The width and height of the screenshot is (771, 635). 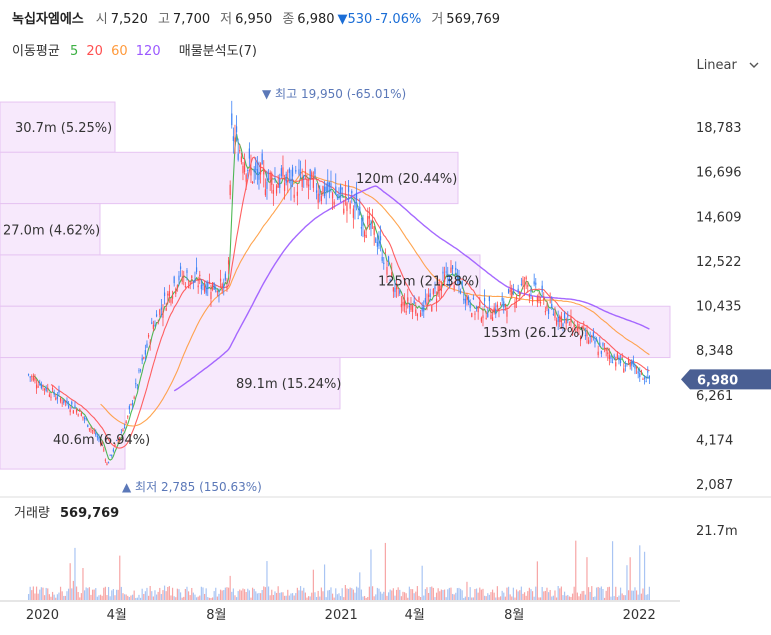 What do you see at coordinates (727, 65) in the screenshot?
I see `scale-dropdown: Linear` at bounding box center [727, 65].